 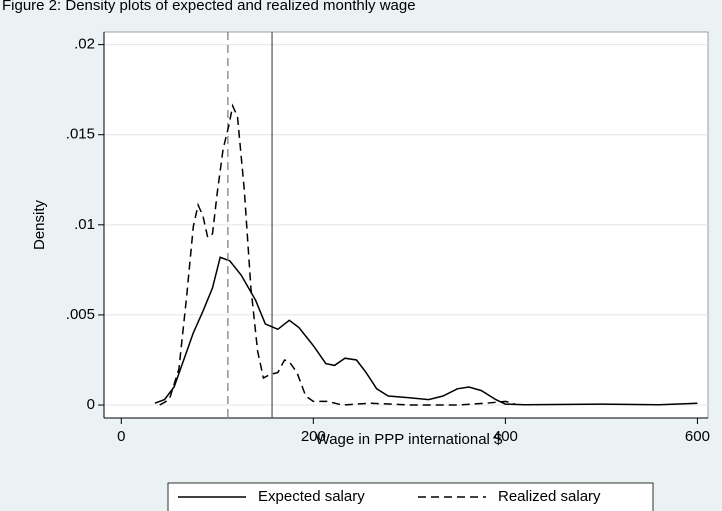 I want to click on y-tick-label: .01, so click(x=84, y=224).